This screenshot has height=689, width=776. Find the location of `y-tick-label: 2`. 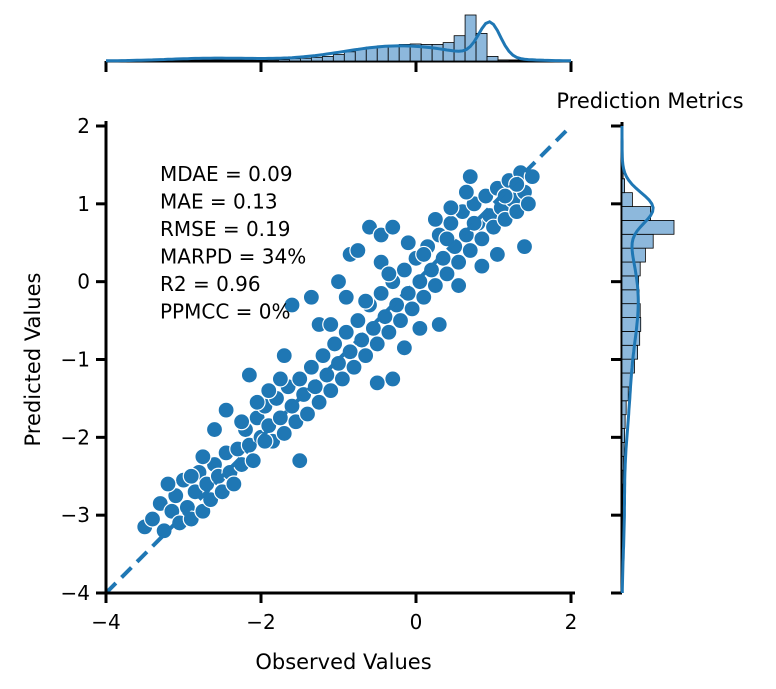

y-tick-label: 2 is located at coordinates (83, 126).